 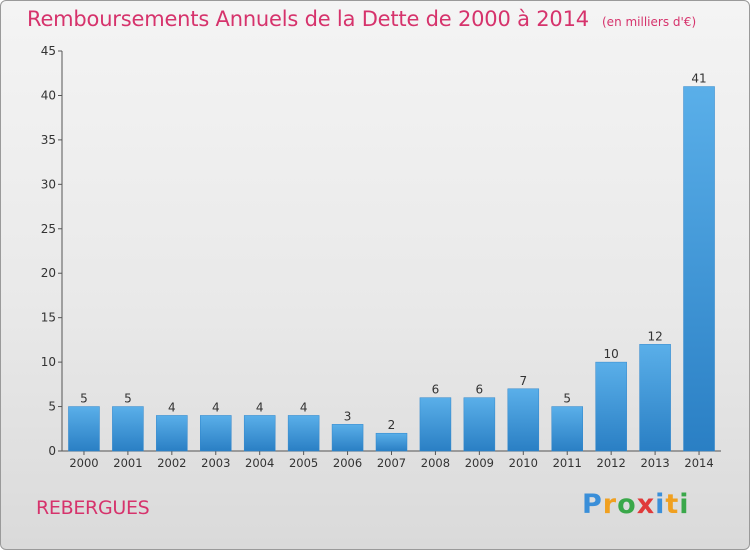 I want to click on bar-2002, so click(x=172, y=433).